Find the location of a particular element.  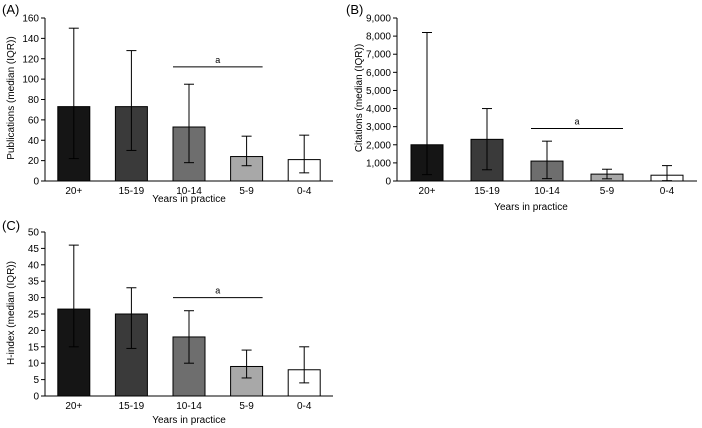

panel-c-ylabel: H-index (median (IQR)) is located at coordinates (11, 313).